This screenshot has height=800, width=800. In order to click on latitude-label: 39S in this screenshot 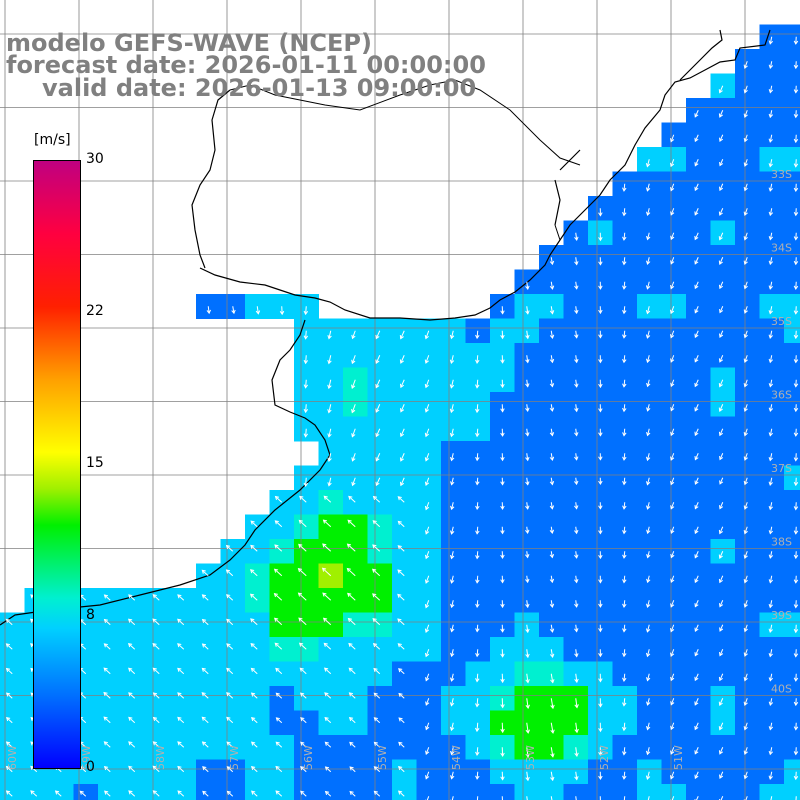, I will do `click(781, 615)`.